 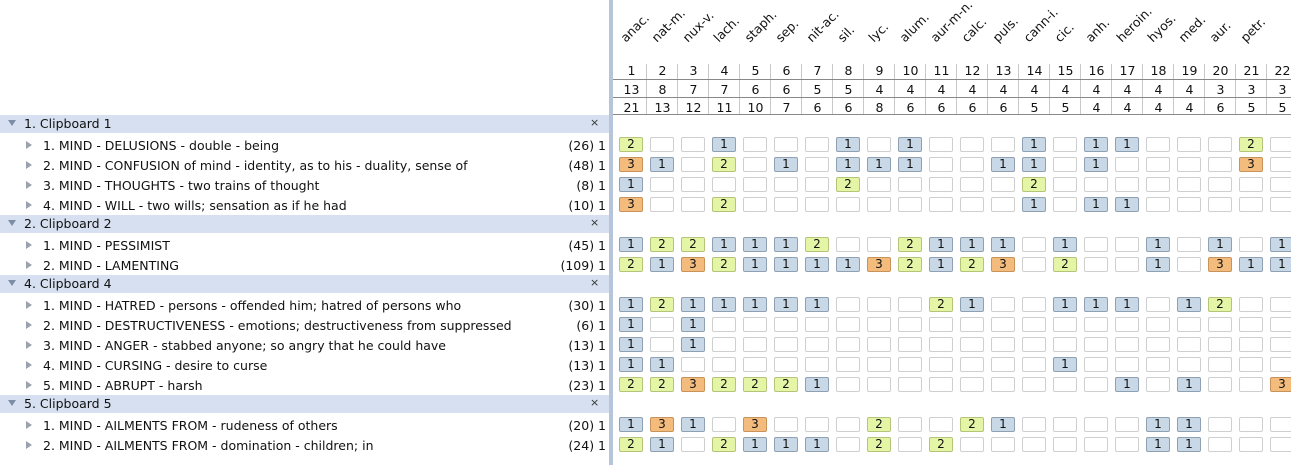 I want to click on rubric-row: 1. MIND - PESSIMIST (45) 1, so click(x=304, y=245).